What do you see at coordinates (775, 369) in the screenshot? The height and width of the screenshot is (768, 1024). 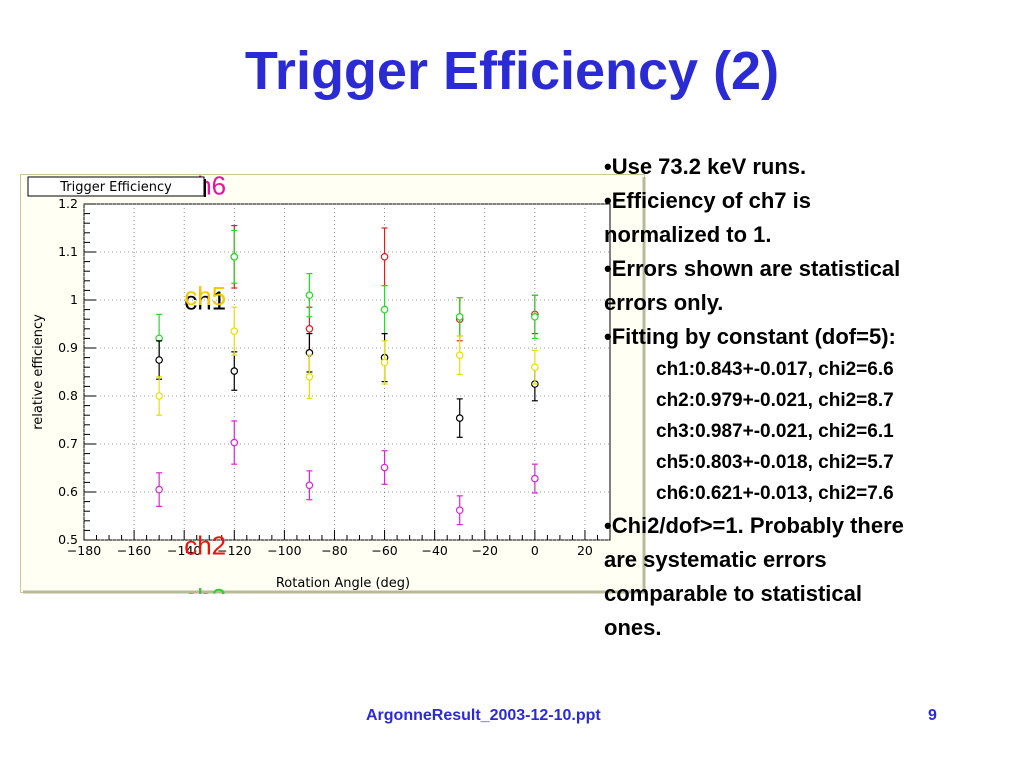 I see `fit-result-ch1: ch1:0.843+-0.017, chi2=6.6` at bounding box center [775, 369].